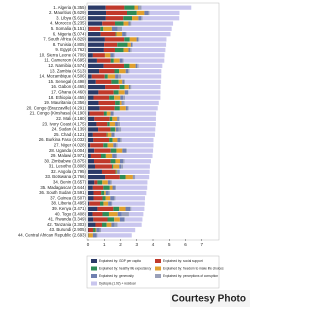 The width and height of the screenshot is (320, 312). What do you see at coordinates (63, 139) in the screenshot?
I see `y-tick-label: 26. Burkina Faso (4.032)` at bounding box center [63, 139].